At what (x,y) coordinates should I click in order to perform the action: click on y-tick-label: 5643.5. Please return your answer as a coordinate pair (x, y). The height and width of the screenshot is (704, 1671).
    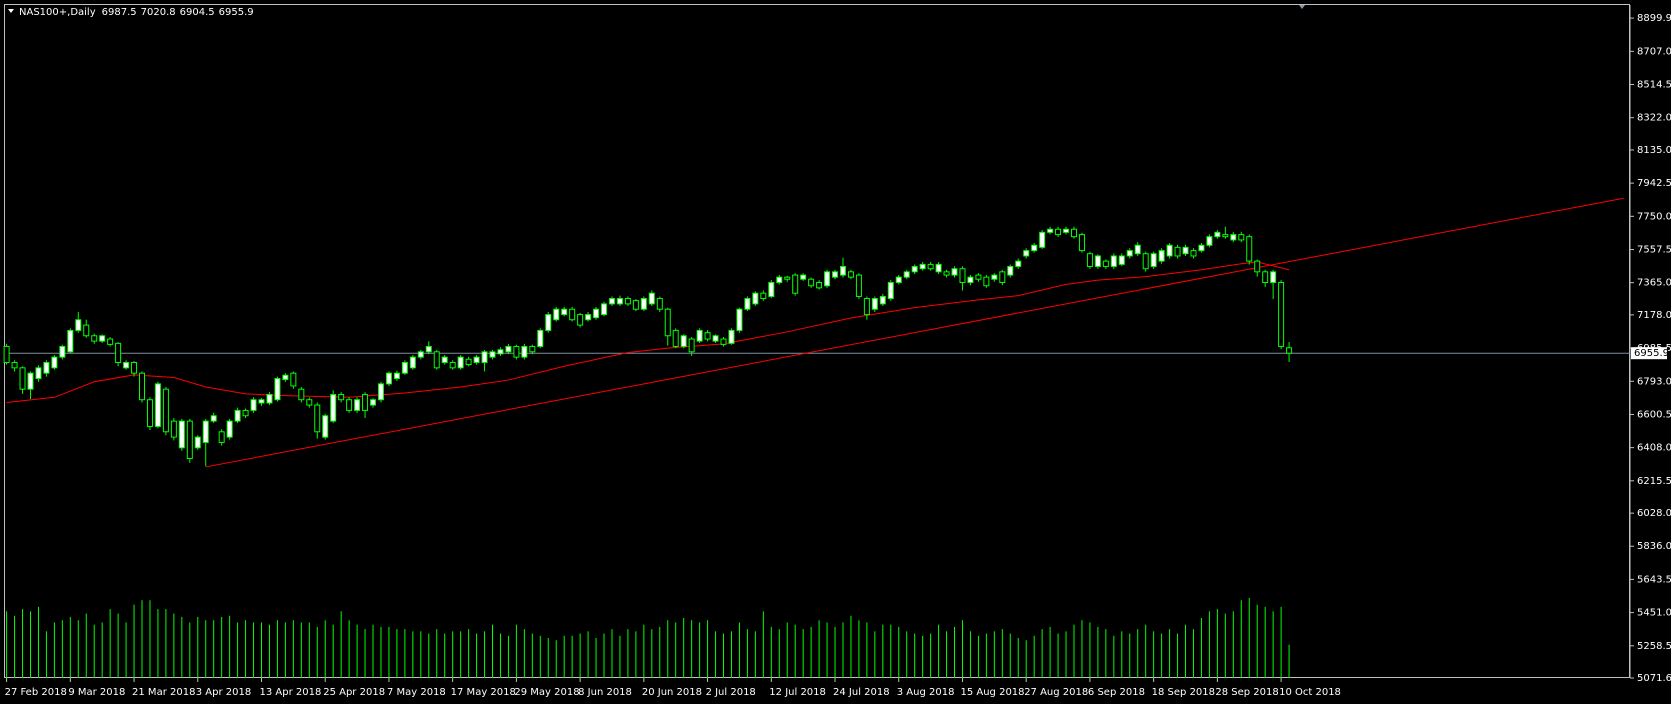
    Looking at the image, I should click on (1654, 579).